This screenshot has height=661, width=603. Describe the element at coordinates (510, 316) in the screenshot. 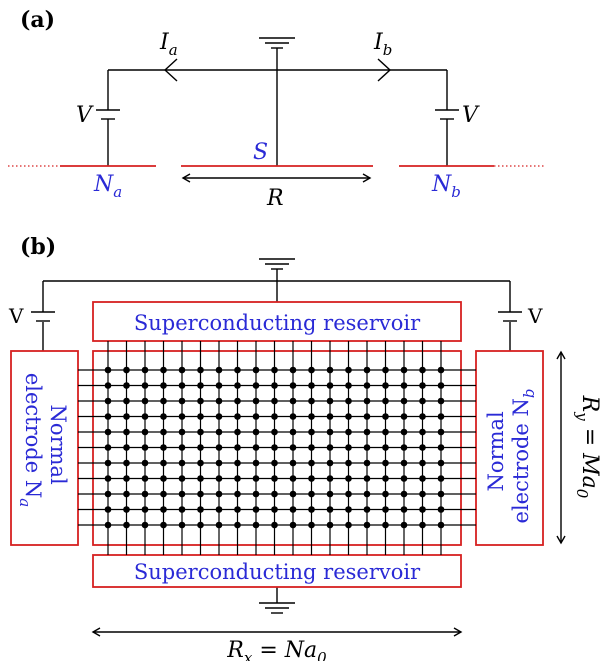

I see `battery-b-right-icon` at that location.